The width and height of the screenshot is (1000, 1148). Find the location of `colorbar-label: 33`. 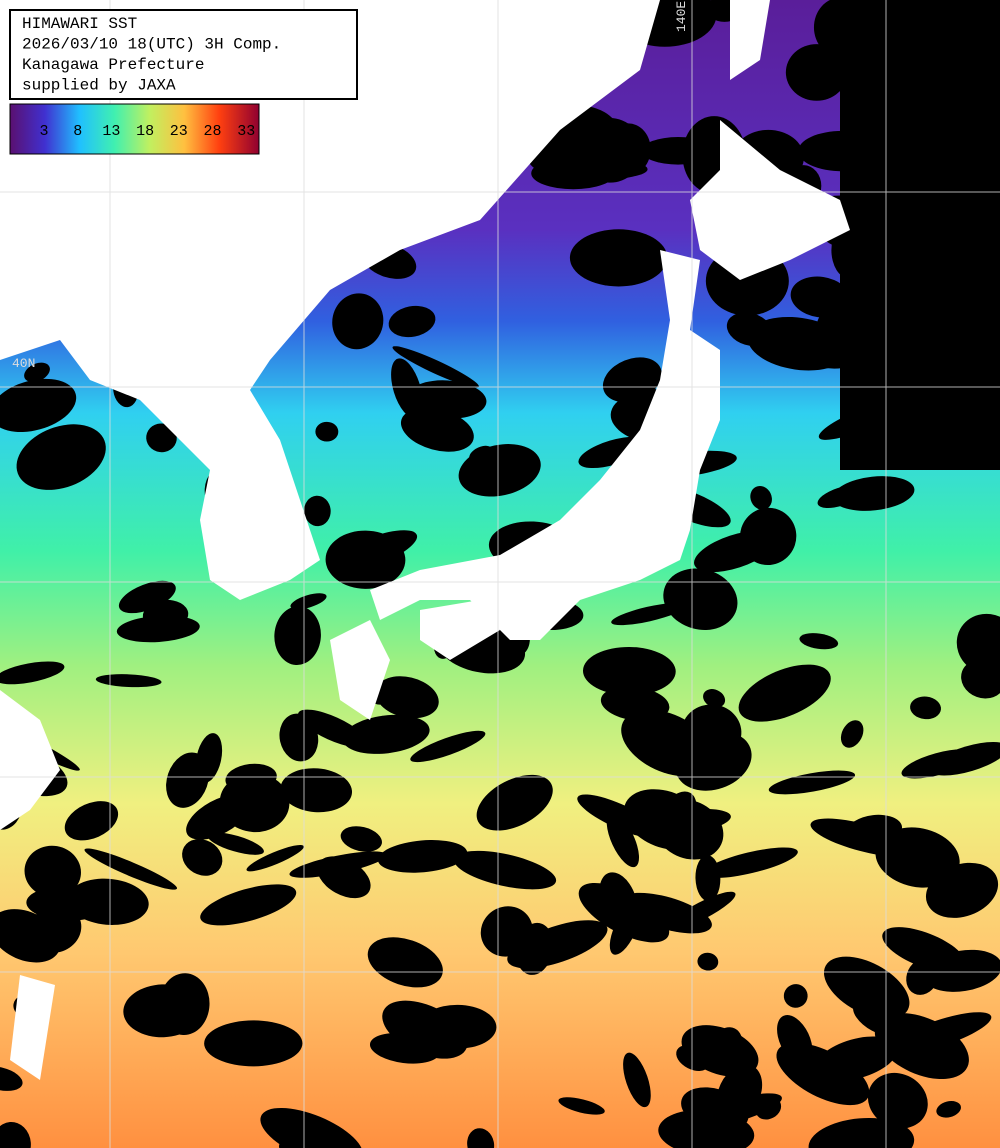

colorbar-label: 33 is located at coordinates (246, 131).